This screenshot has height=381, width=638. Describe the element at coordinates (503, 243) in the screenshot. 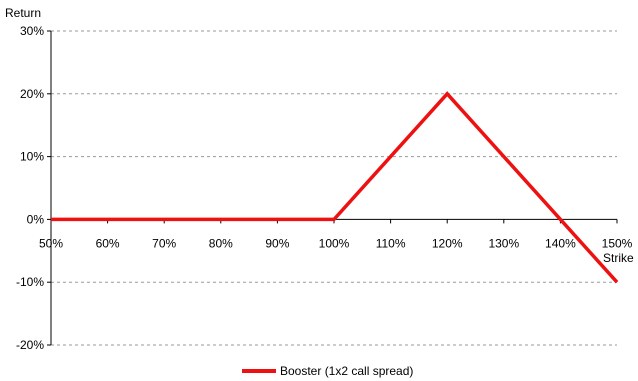

I see `x-tick-label: 130%` at that location.